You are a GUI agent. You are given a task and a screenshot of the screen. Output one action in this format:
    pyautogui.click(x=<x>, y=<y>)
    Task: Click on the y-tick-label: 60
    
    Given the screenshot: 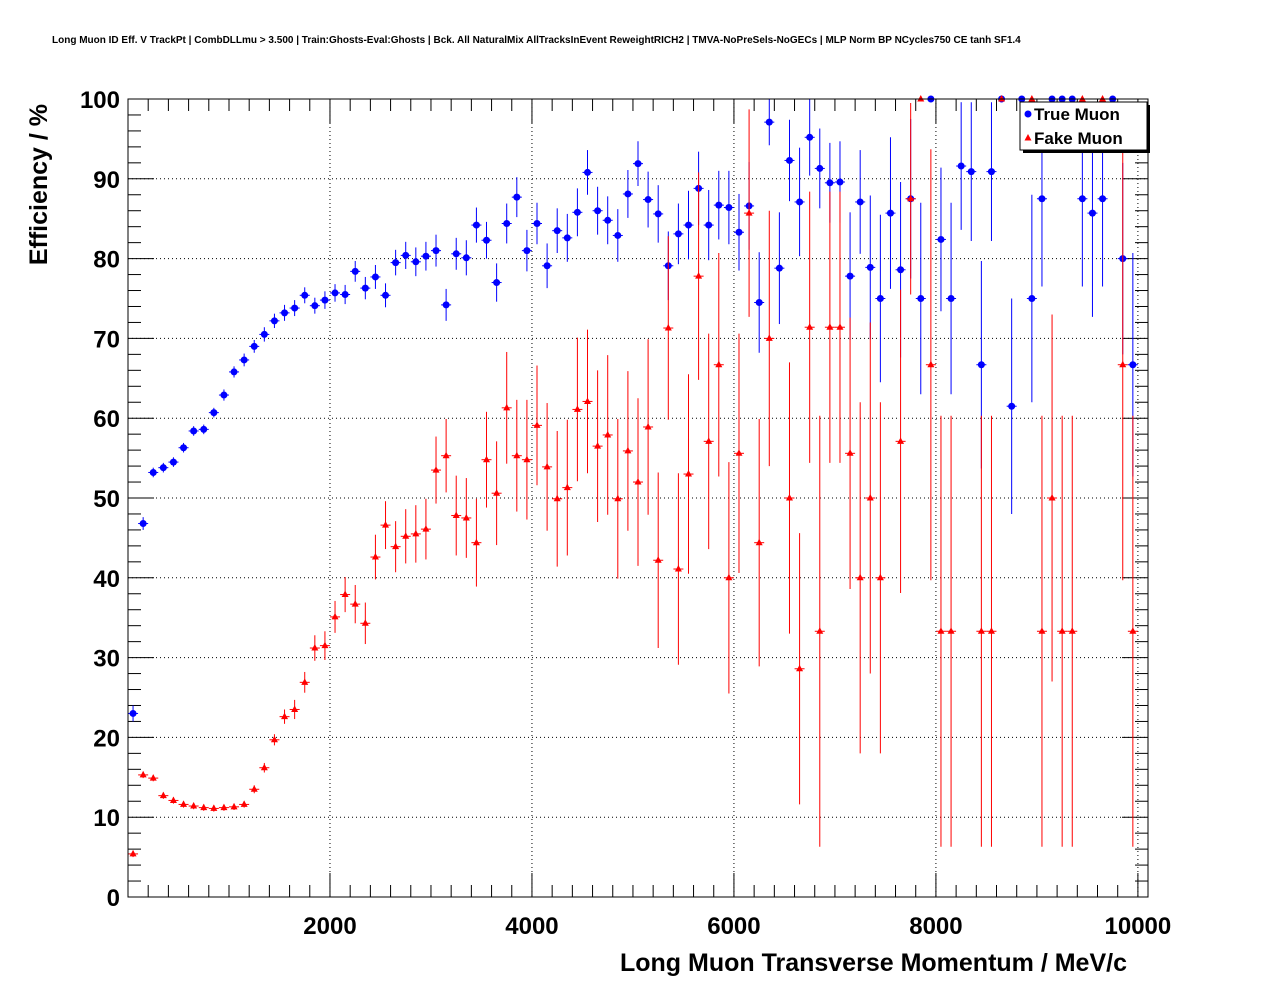 What is the action you would take?
    pyautogui.click(x=106, y=419)
    